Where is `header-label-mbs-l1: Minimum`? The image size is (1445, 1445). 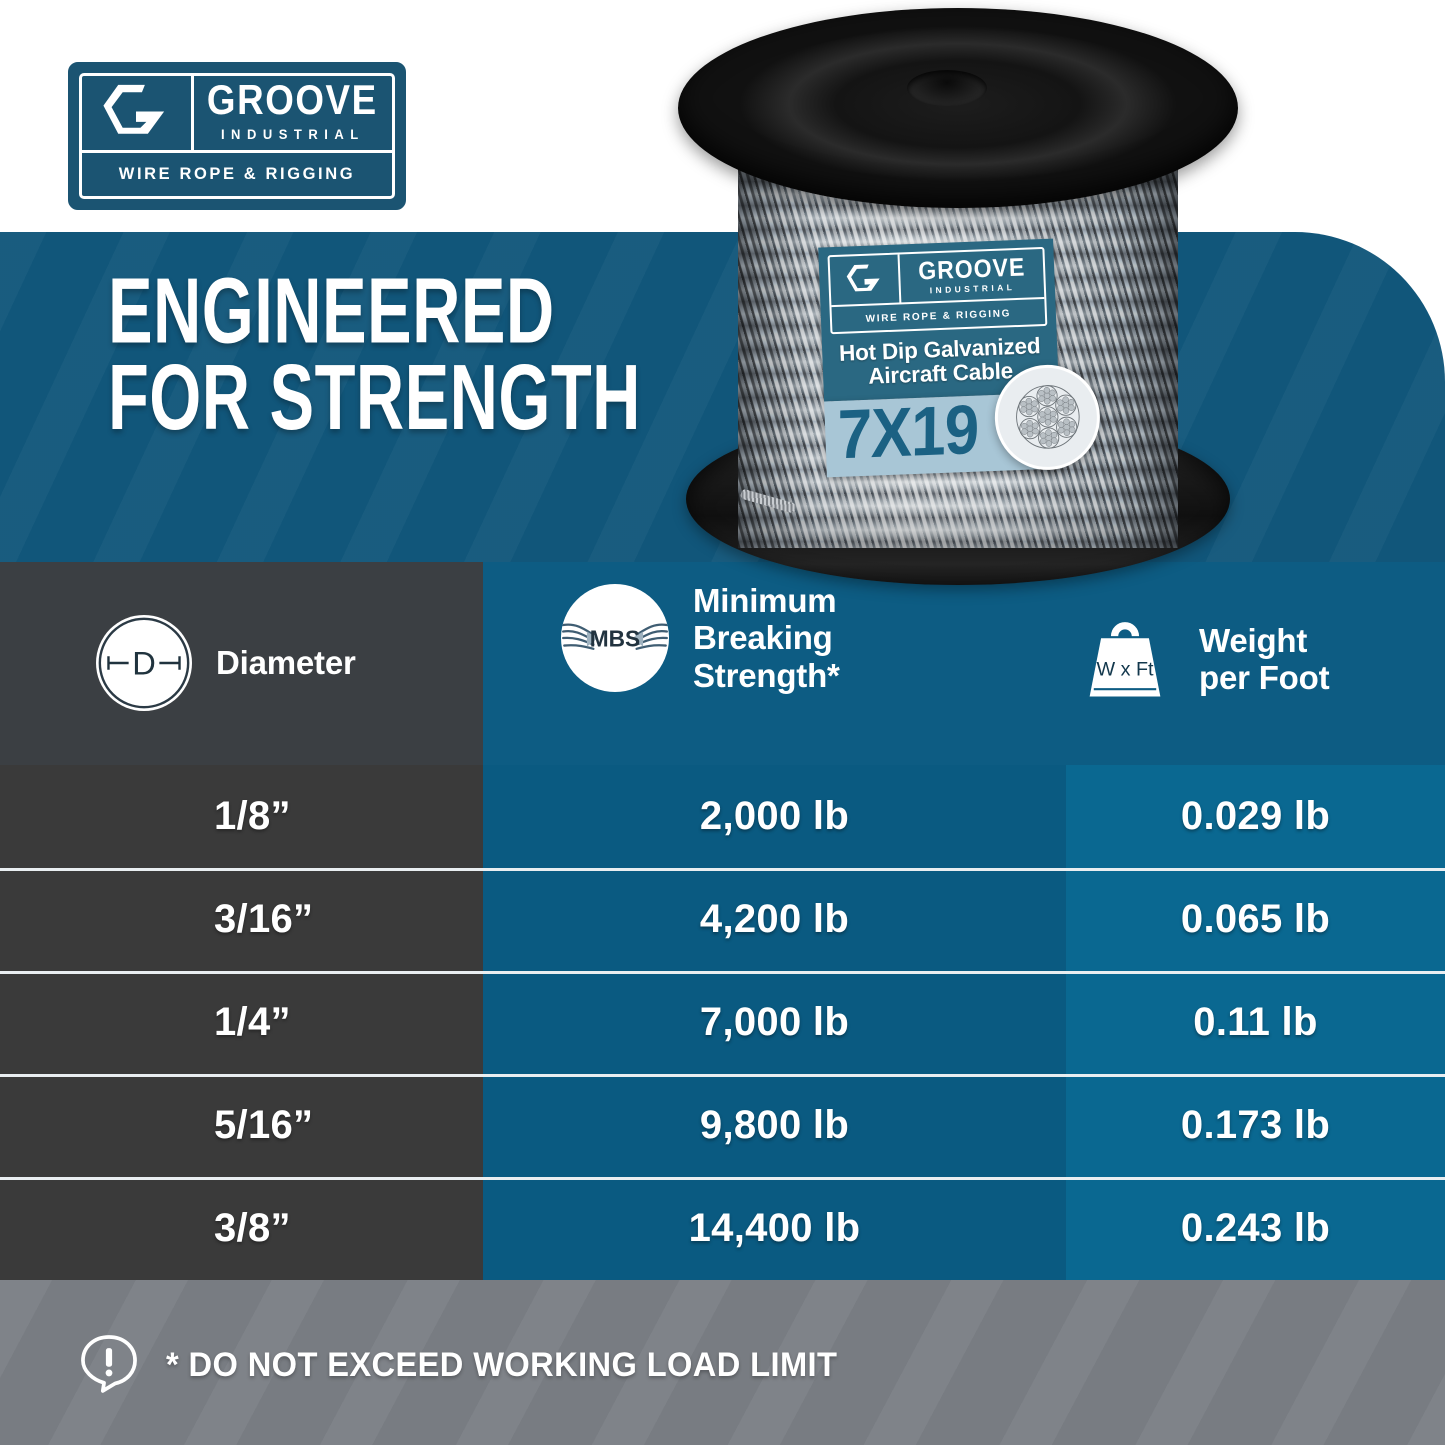 header-label-mbs-l1: Minimum is located at coordinates (765, 600).